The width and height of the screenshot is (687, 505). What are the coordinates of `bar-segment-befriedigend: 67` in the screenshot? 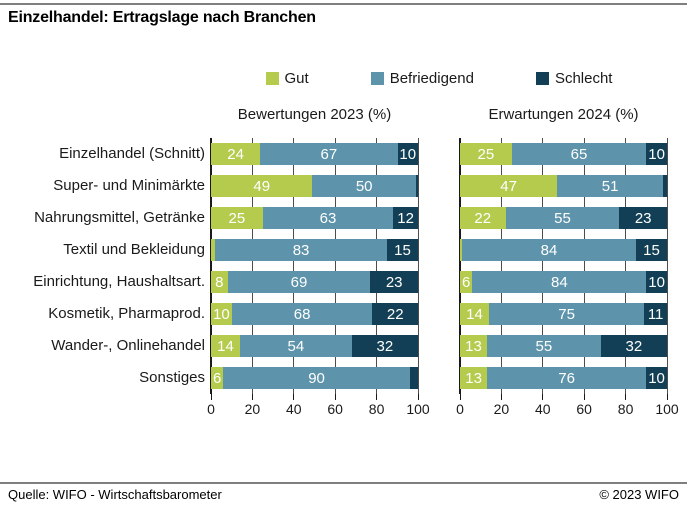 It's located at (329, 154).